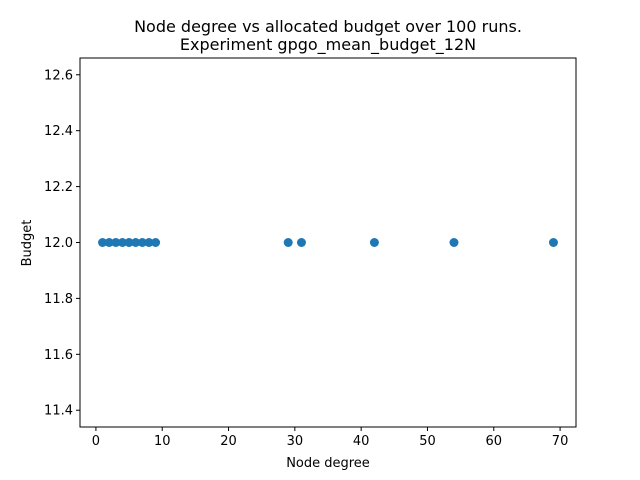  What do you see at coordinates (295, 441) in the screenshot?
I see `x-tick-label: 30` at bounding box center [295, 441].